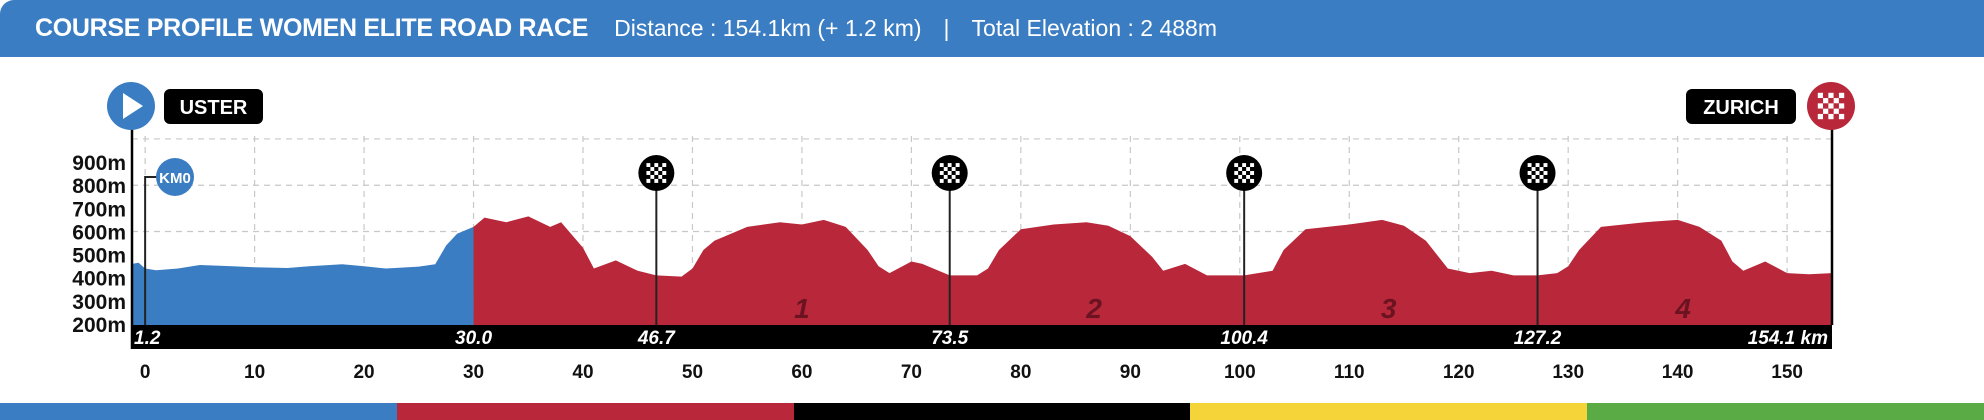 This screenshot has height=420, width=1984. I want to click on x-tick-label: 140, so click(1678, 372).